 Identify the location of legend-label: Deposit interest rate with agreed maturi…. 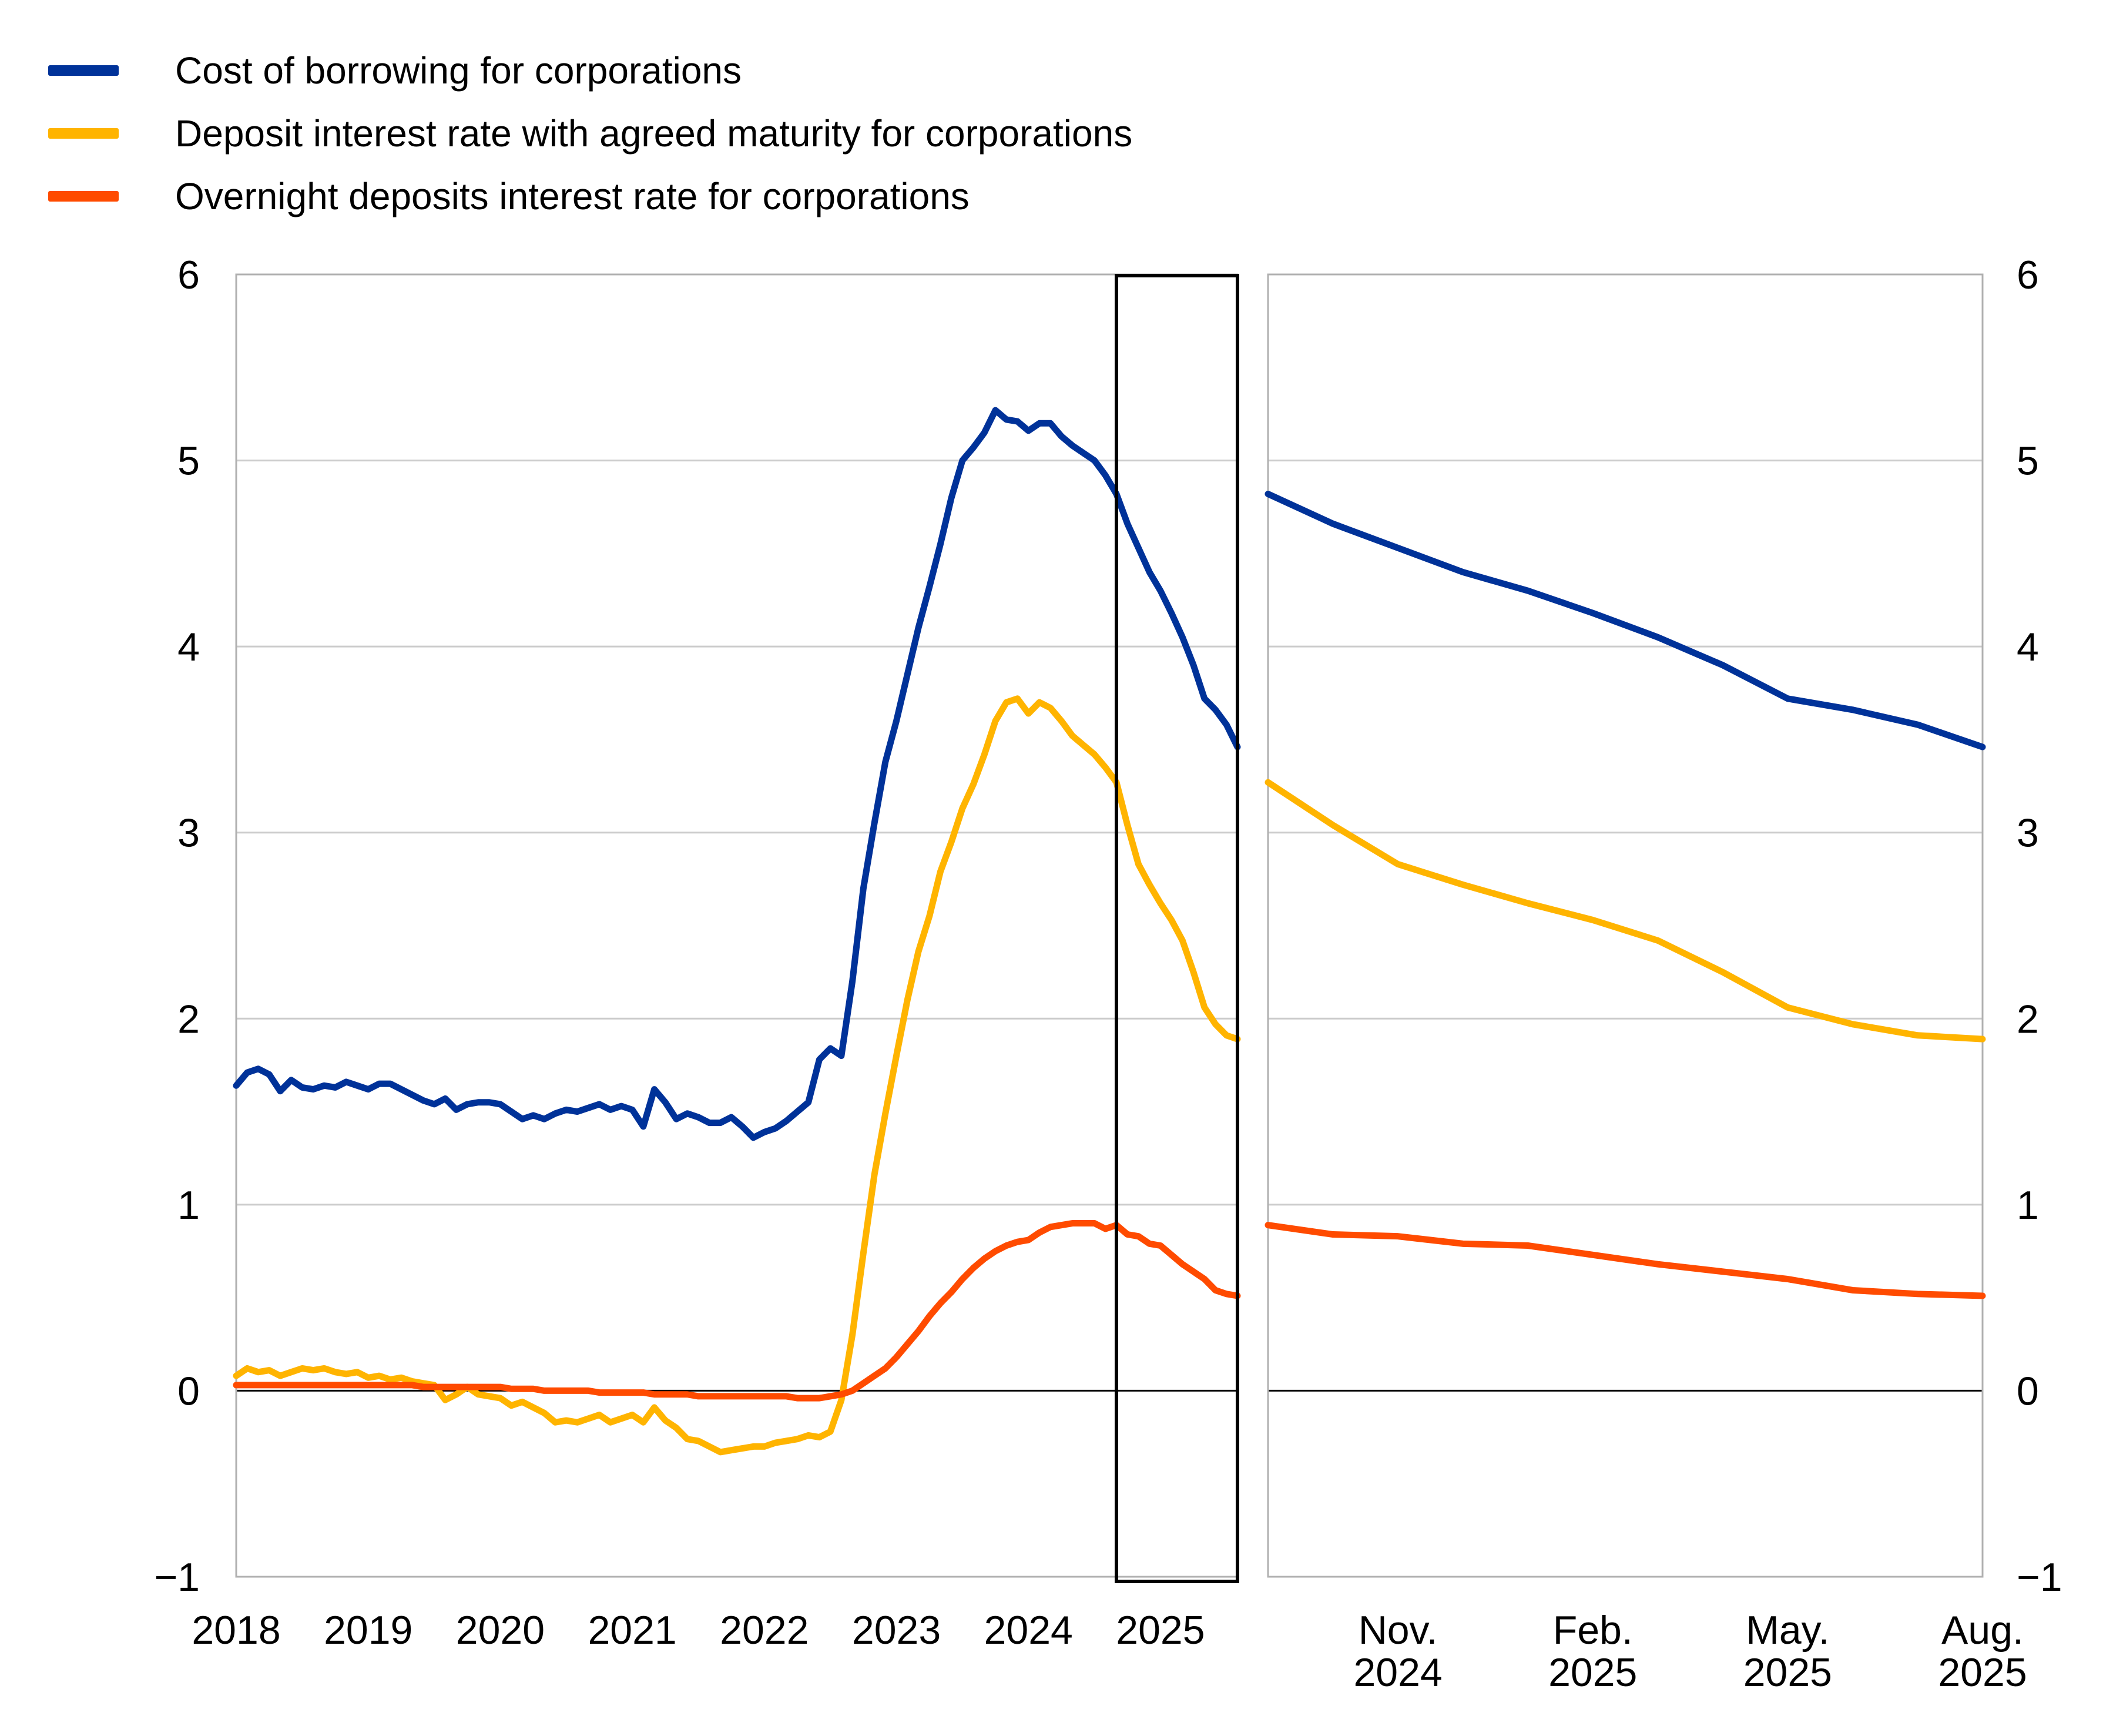
(654, 133).